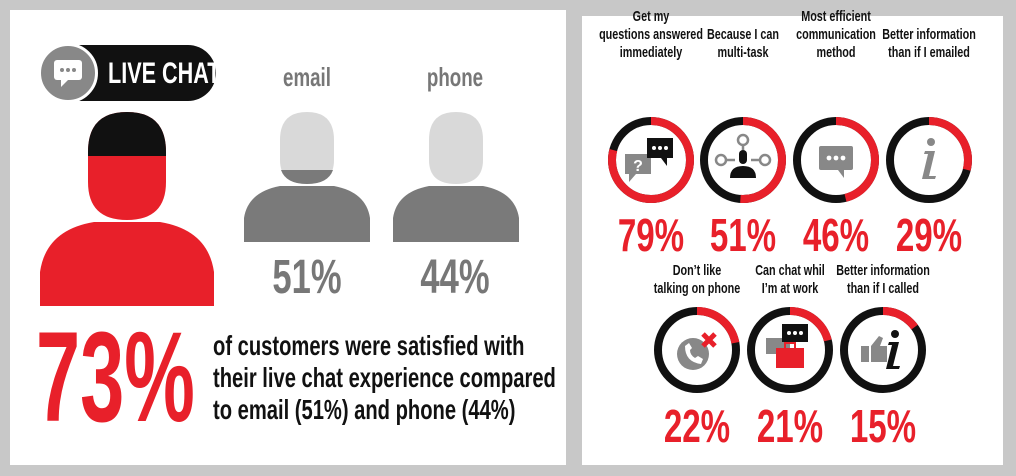 The image size is (1016, 476). I want to click on donut-chat-bubble, so click(836, 160).